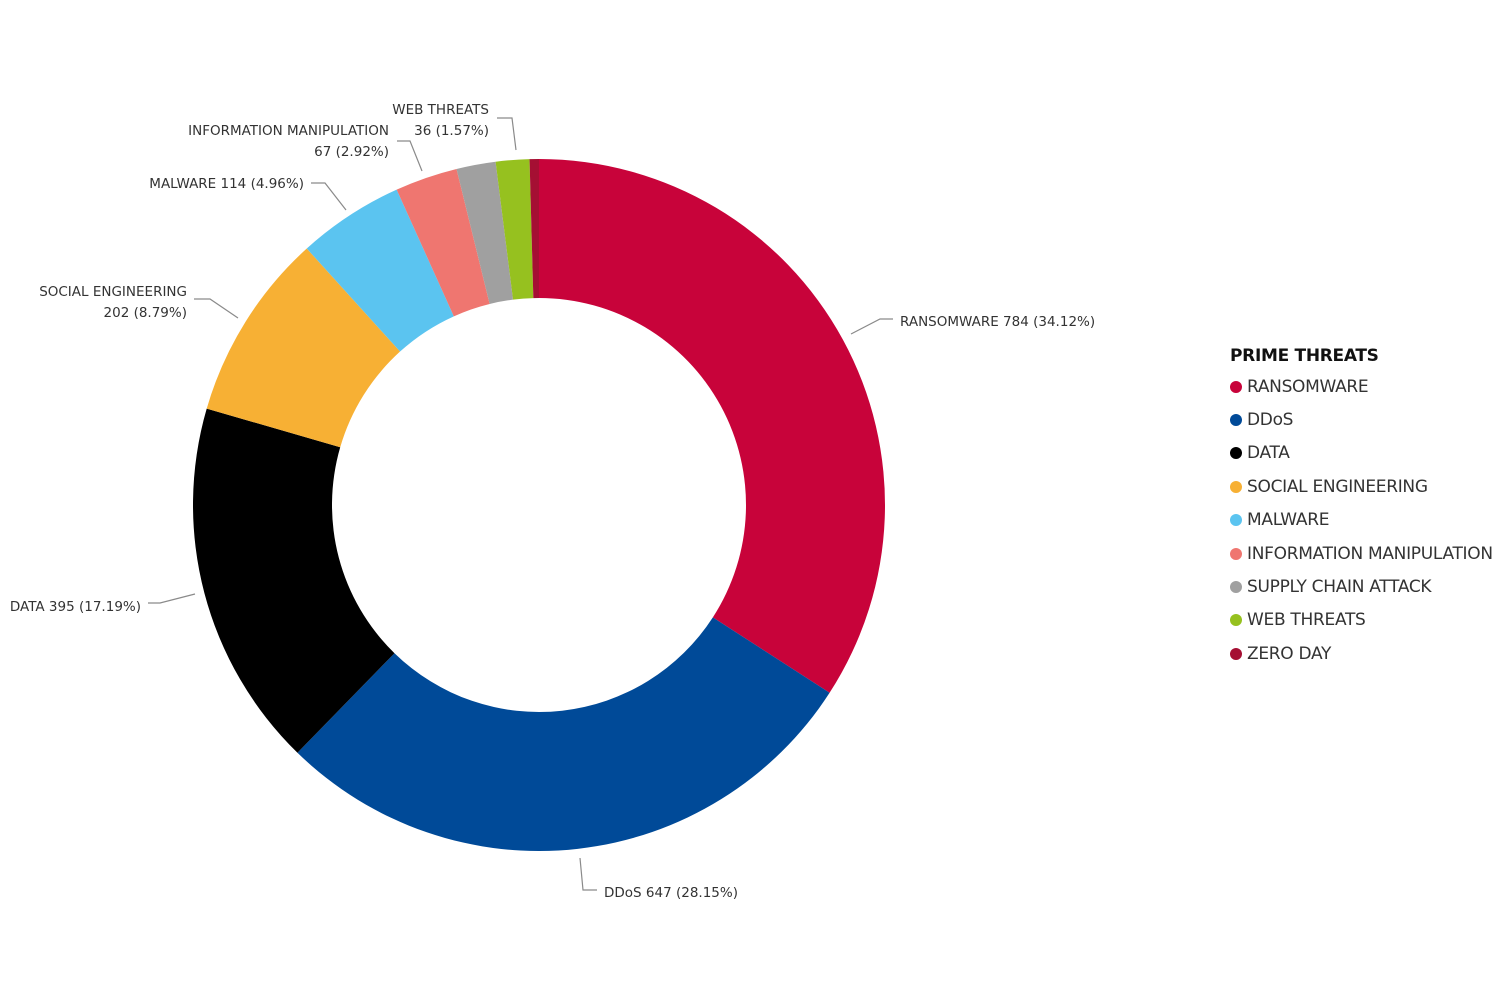  What do you see at coordinates (226, 184) in the screenshot?
I see `data-label-malware: MALWARE 114 (4.96%)` at bounding box center [226, 184].